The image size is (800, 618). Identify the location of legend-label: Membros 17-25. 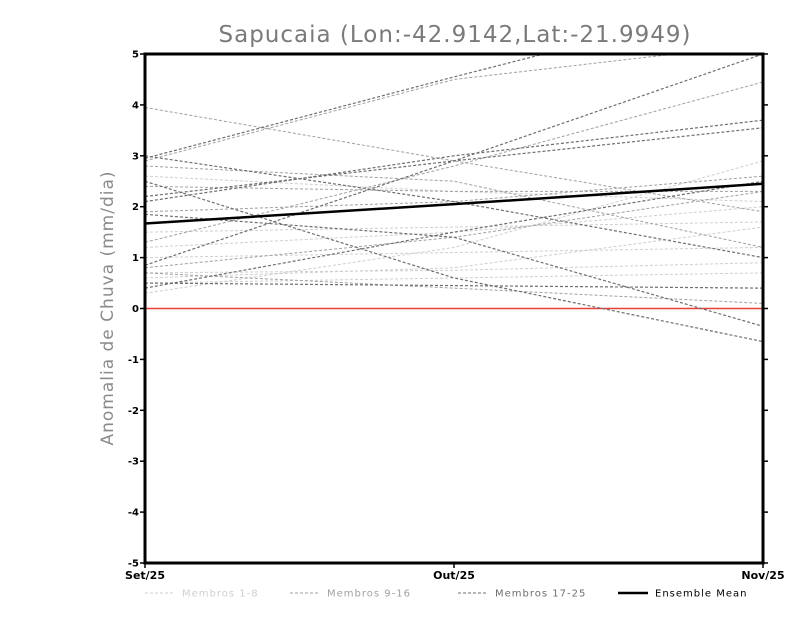
(540, 594).